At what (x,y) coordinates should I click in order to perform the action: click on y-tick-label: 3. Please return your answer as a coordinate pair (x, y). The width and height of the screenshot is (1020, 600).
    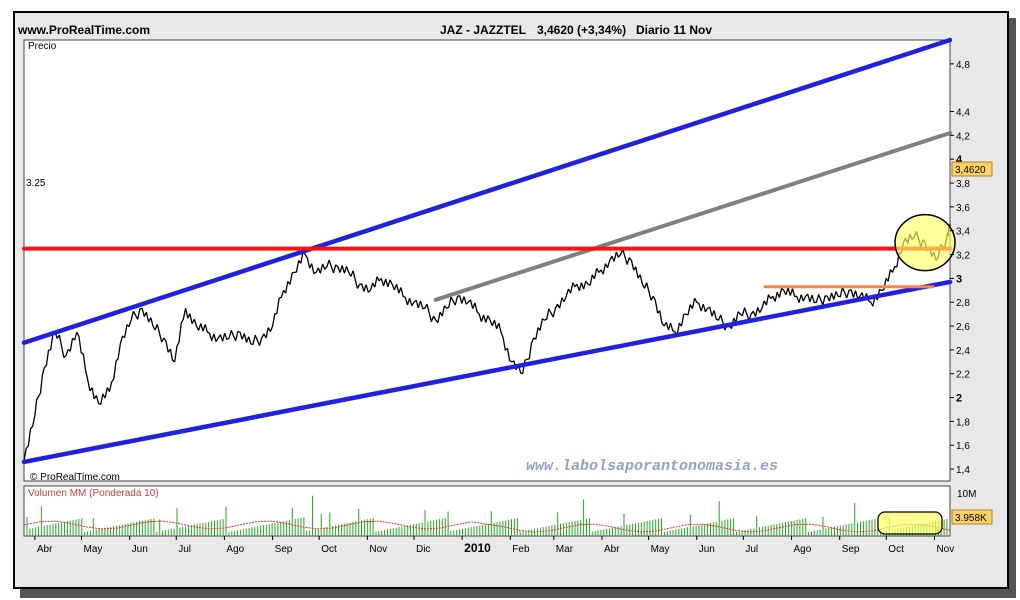
    Looking at the image, I should click on (959, 279).